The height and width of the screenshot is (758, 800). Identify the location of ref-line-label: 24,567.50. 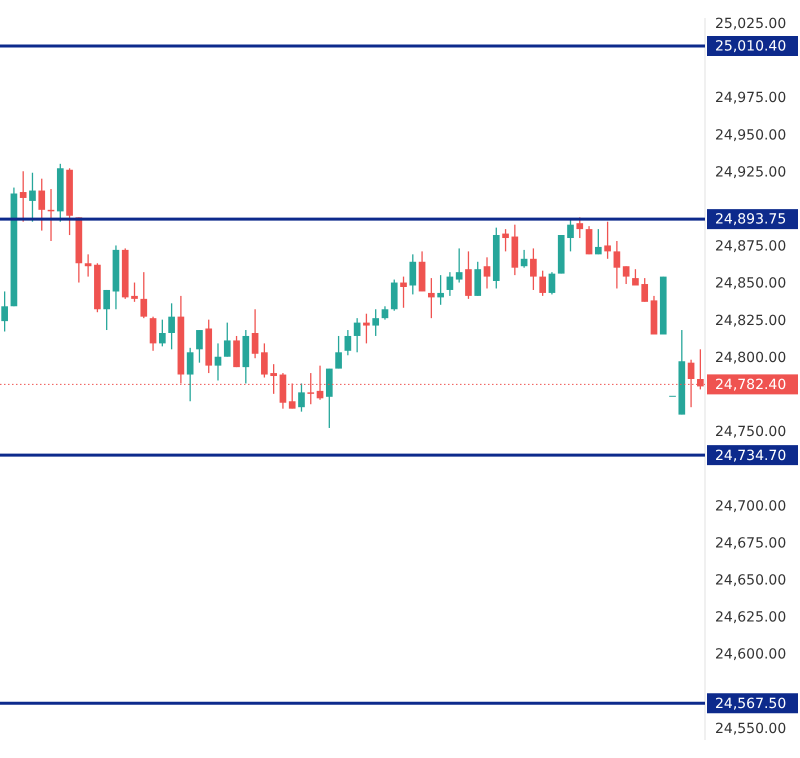
(750, 704).